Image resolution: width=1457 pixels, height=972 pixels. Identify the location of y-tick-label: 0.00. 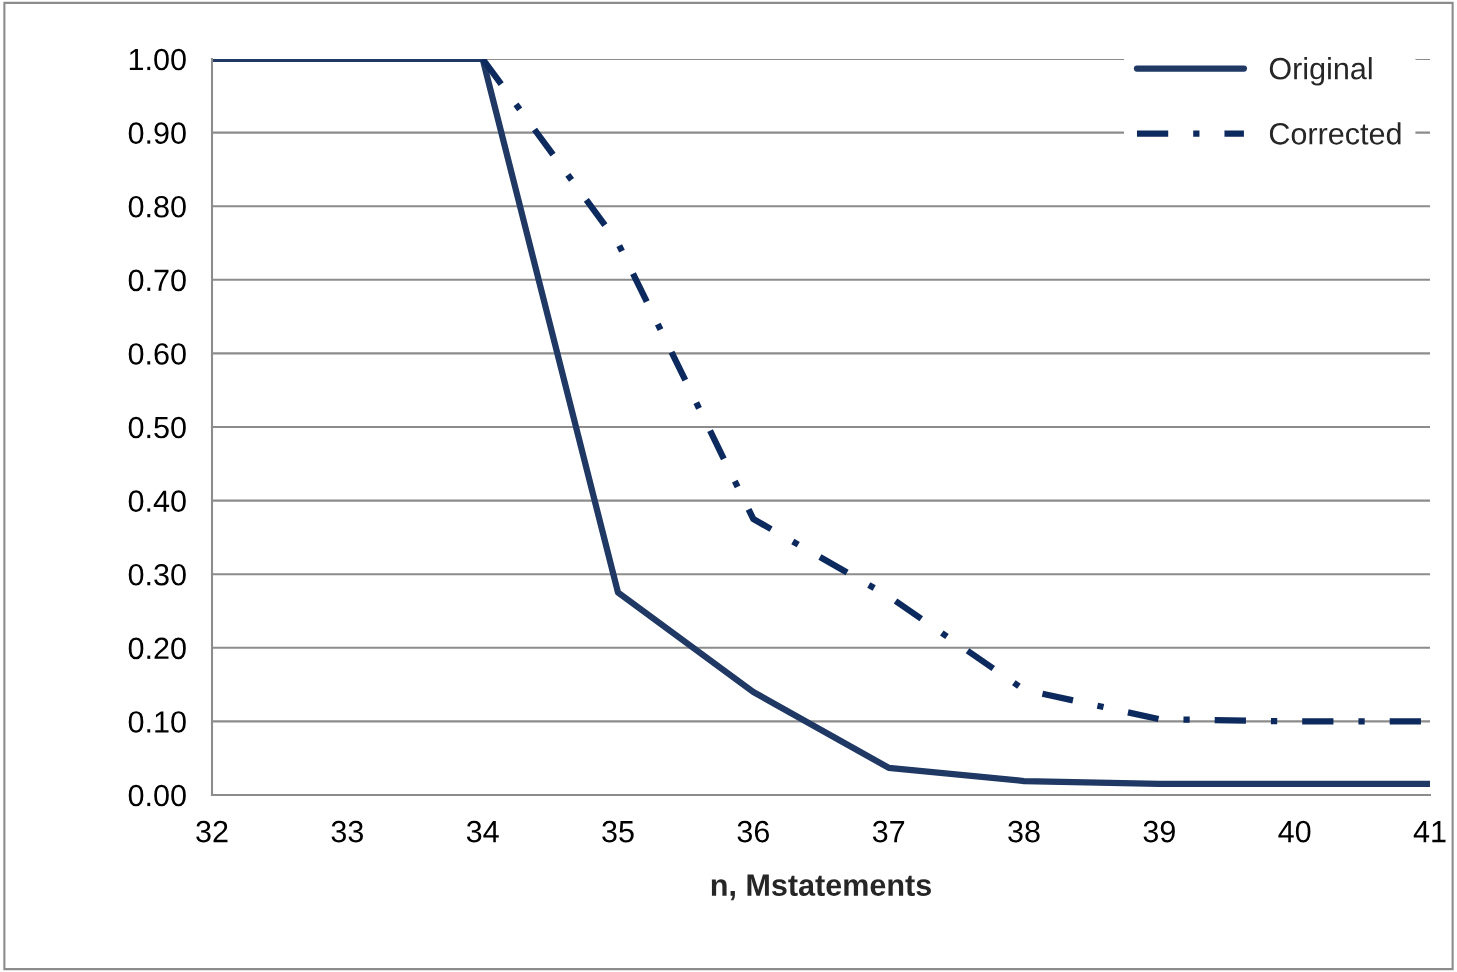
(157, 795).